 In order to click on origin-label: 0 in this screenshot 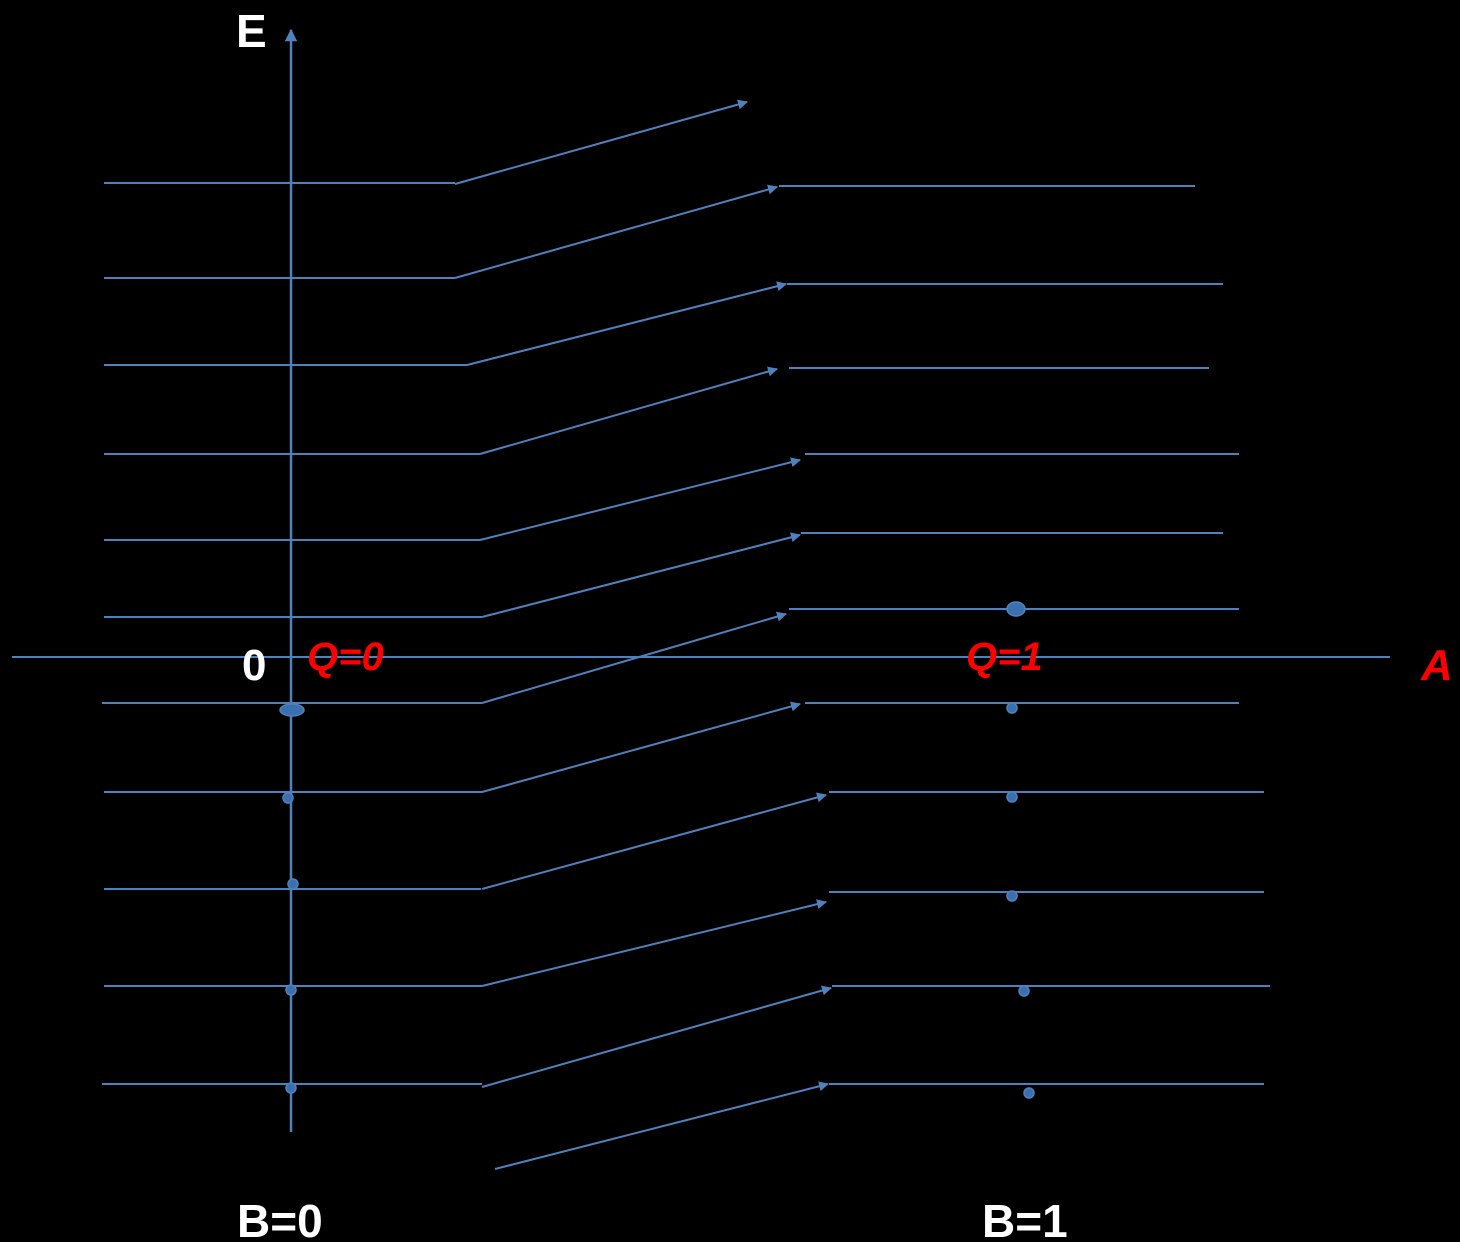, I will do `click(254, 665)`.